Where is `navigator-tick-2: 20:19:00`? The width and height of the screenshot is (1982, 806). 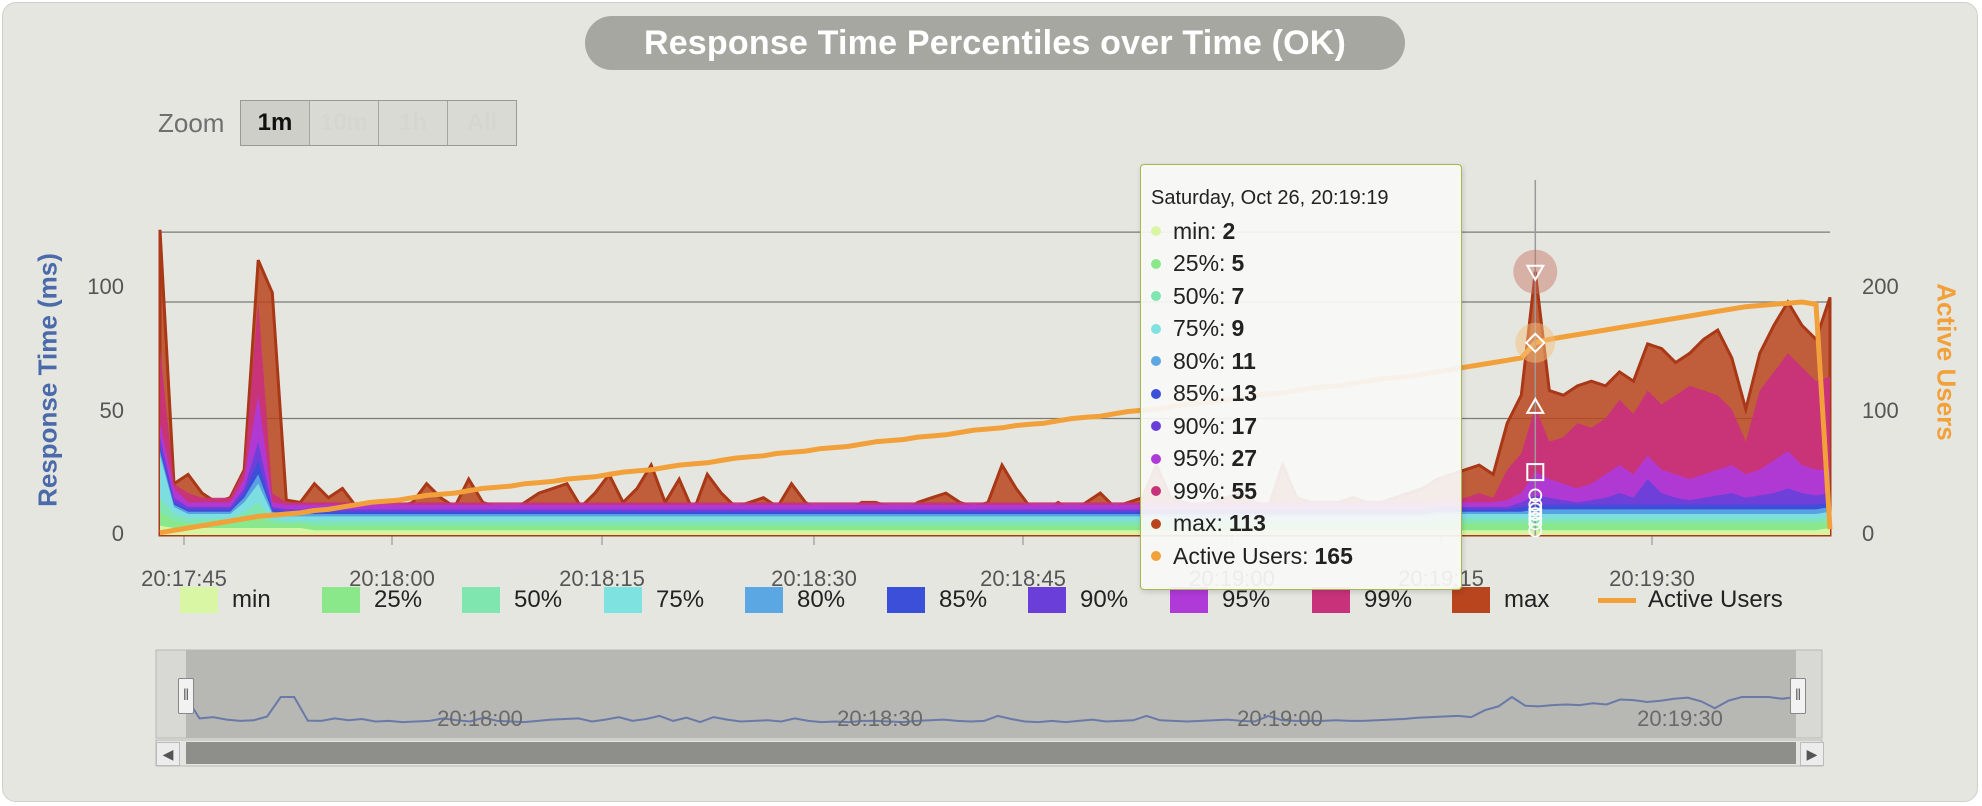
navigator-tick-2: 20:19:00 is located at coordinates (1280, 718).